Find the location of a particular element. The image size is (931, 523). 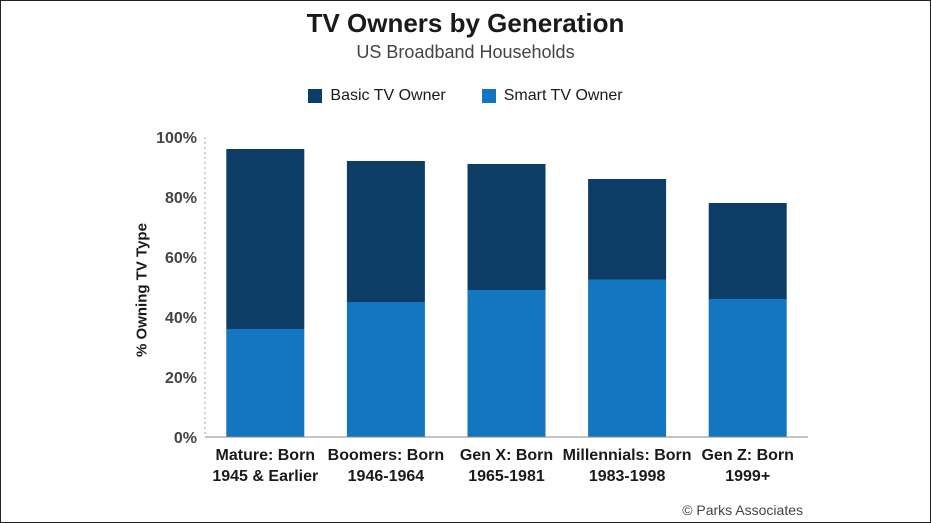

chart-title: TV Owners by Generation is located at coordinates (465, 23).